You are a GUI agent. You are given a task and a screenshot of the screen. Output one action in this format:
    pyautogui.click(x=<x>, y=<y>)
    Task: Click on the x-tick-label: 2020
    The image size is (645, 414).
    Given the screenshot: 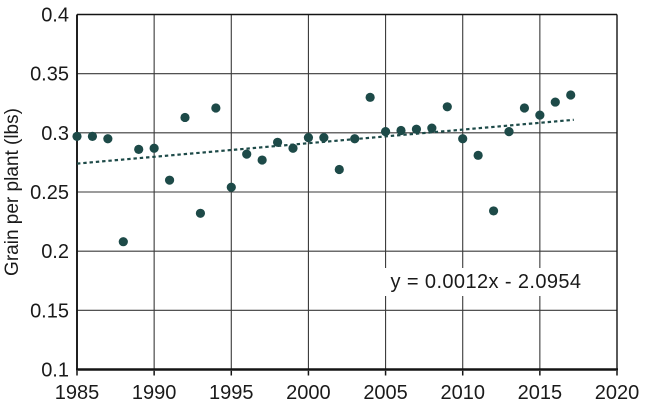 What is the action you would take?
    pyautogui.click(x=617, y=393)
    